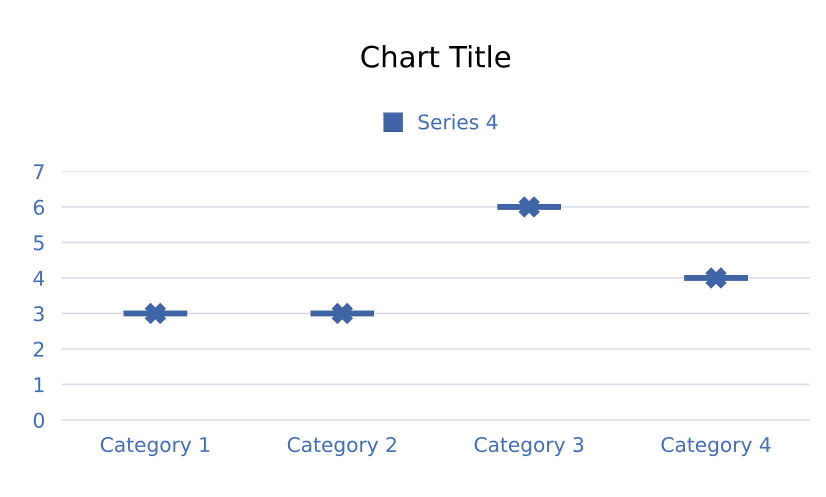  What do you see at coordinates (39, 207) in the screenshot?
I see `y-tick-label: 6` at bounding box center [39, 207].